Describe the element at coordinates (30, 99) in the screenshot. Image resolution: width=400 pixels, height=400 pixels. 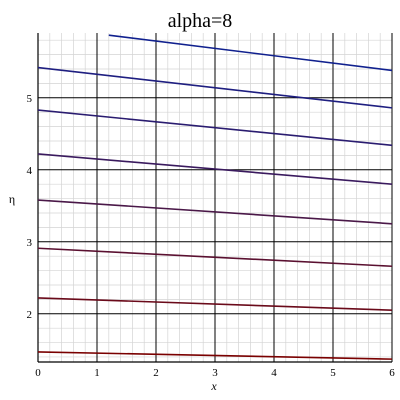
I see `y-tick-label: 5` at that location.